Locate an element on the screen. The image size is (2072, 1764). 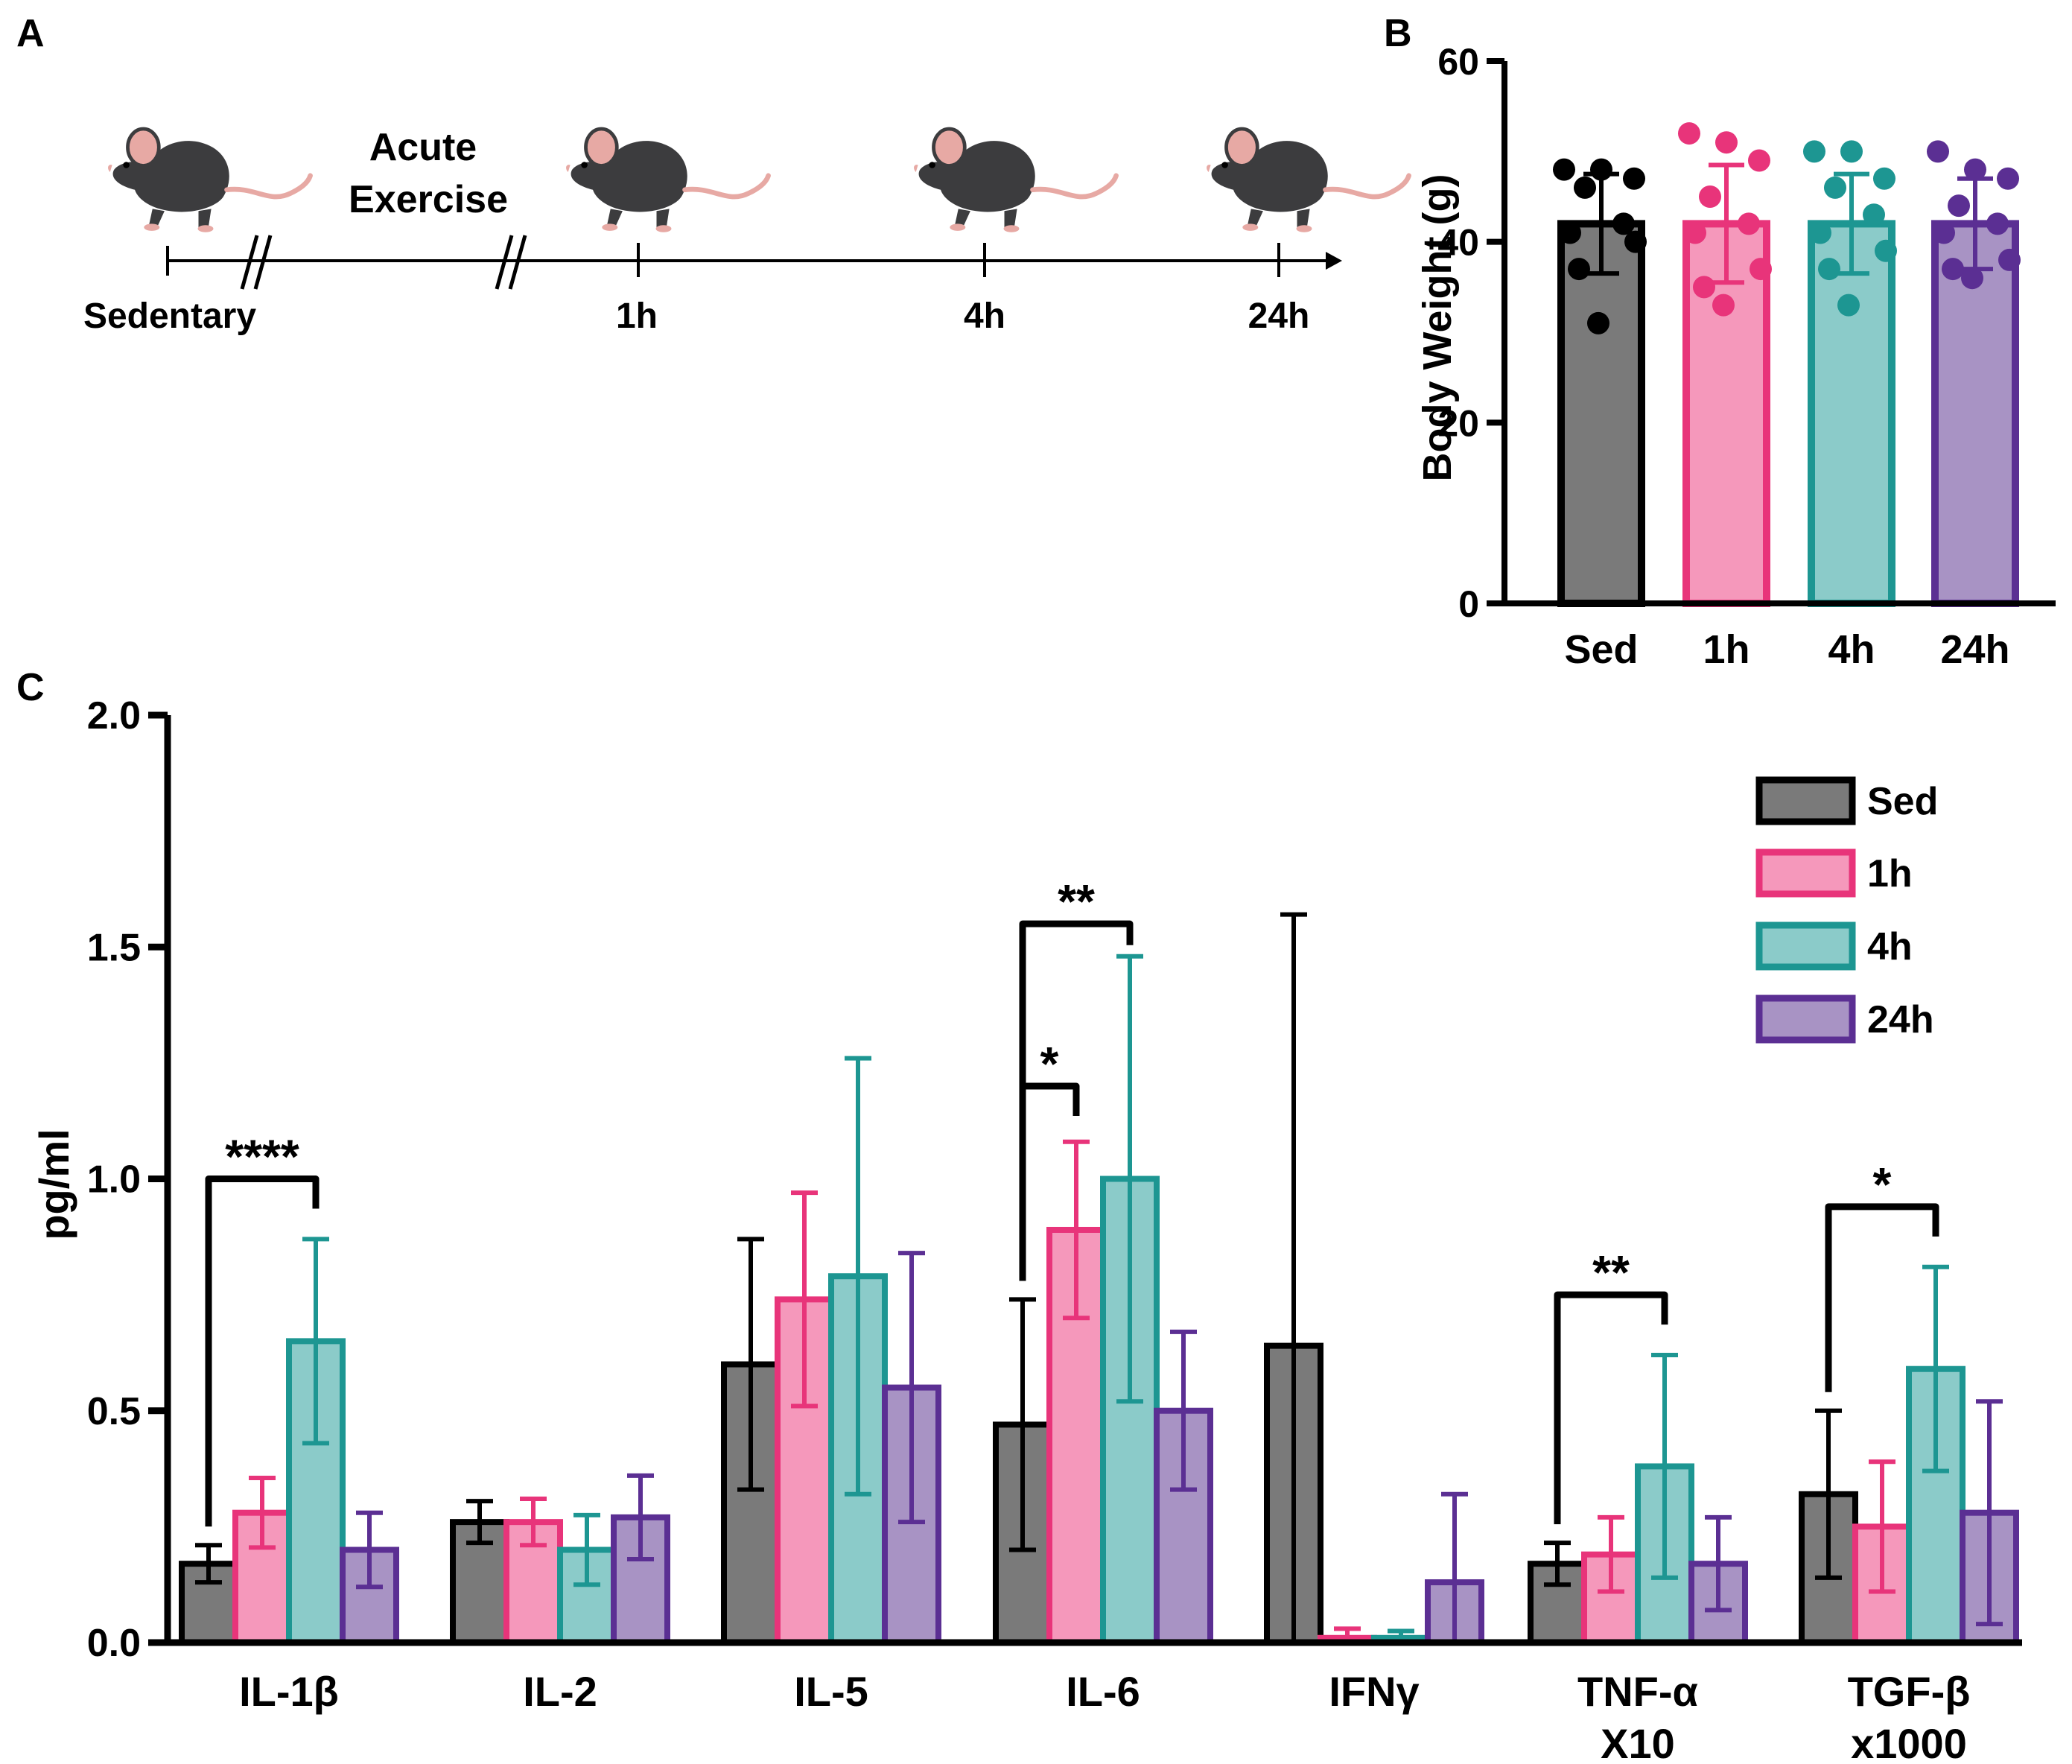
y-tick-label: 2.0 is located at coordinates (114, 716).